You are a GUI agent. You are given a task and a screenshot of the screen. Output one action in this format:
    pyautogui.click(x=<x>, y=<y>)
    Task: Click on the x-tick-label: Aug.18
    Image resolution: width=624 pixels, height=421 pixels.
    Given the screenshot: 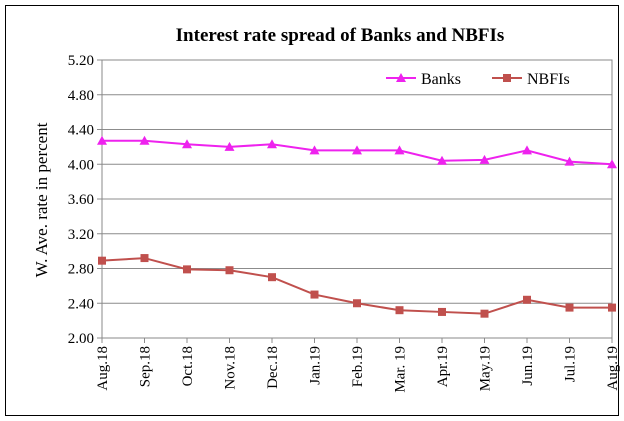 What is the action you would take?
    pyautogui.click(x=103, y=368)
    